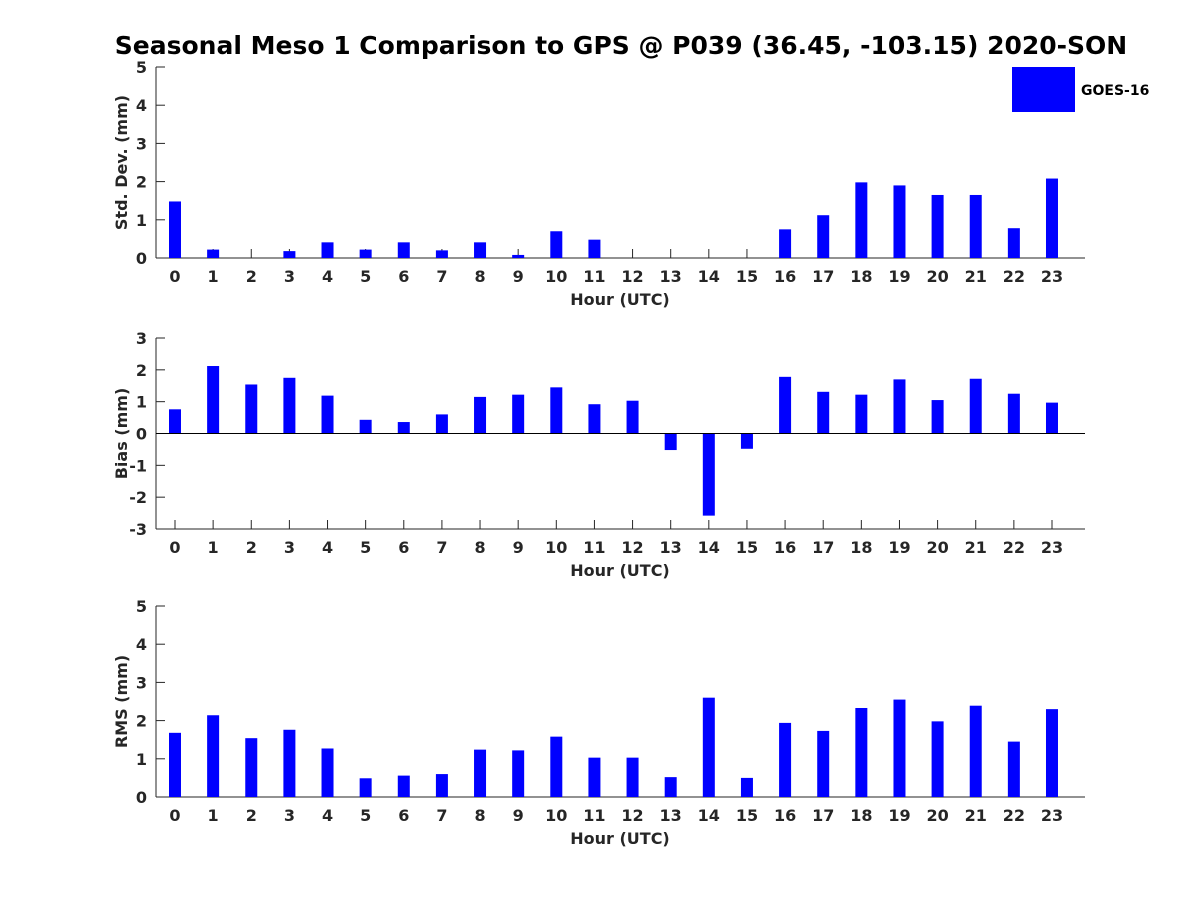 This screenshot has height=900, width=1200. What do you see at coordinates (823, 815) in the screenshot?
I see `rms-x-tick-label: 17` at bounding box center [823, 815].